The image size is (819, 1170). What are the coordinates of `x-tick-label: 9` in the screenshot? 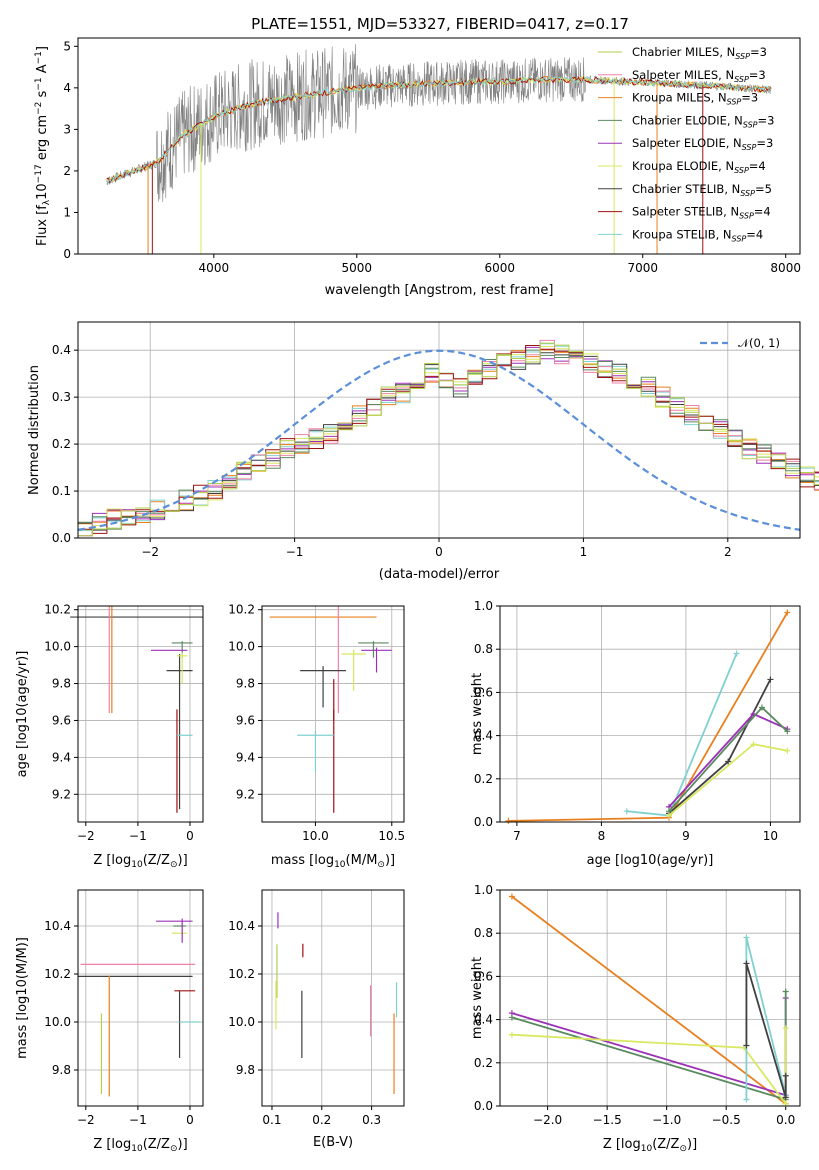 It's located at (686, 836).